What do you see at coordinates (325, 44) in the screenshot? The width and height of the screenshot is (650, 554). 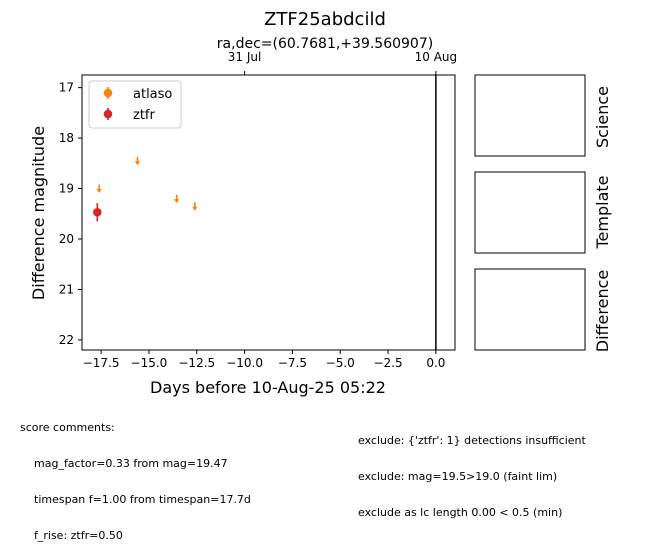 I see `chart-subtitle: ra,dec=(60.7681,+39.560907)` at bounding box center [325, 44].